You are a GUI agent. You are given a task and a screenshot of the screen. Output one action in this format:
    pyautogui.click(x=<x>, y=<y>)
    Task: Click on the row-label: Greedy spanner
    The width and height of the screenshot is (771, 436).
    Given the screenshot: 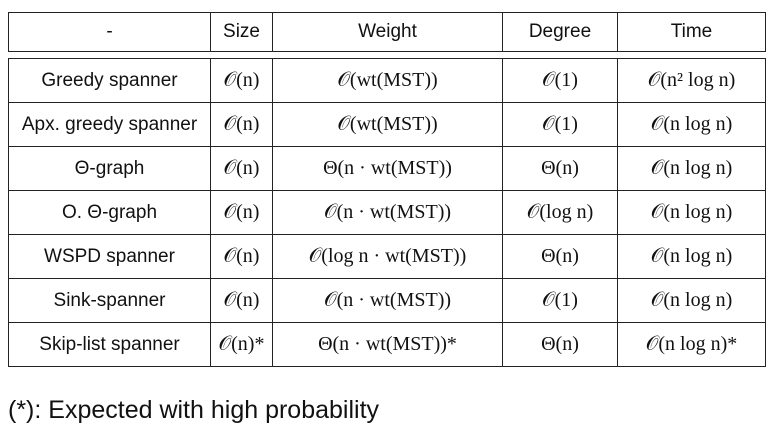 What is the action you would take?
    pyautogui.click(x=109, y=80)
    